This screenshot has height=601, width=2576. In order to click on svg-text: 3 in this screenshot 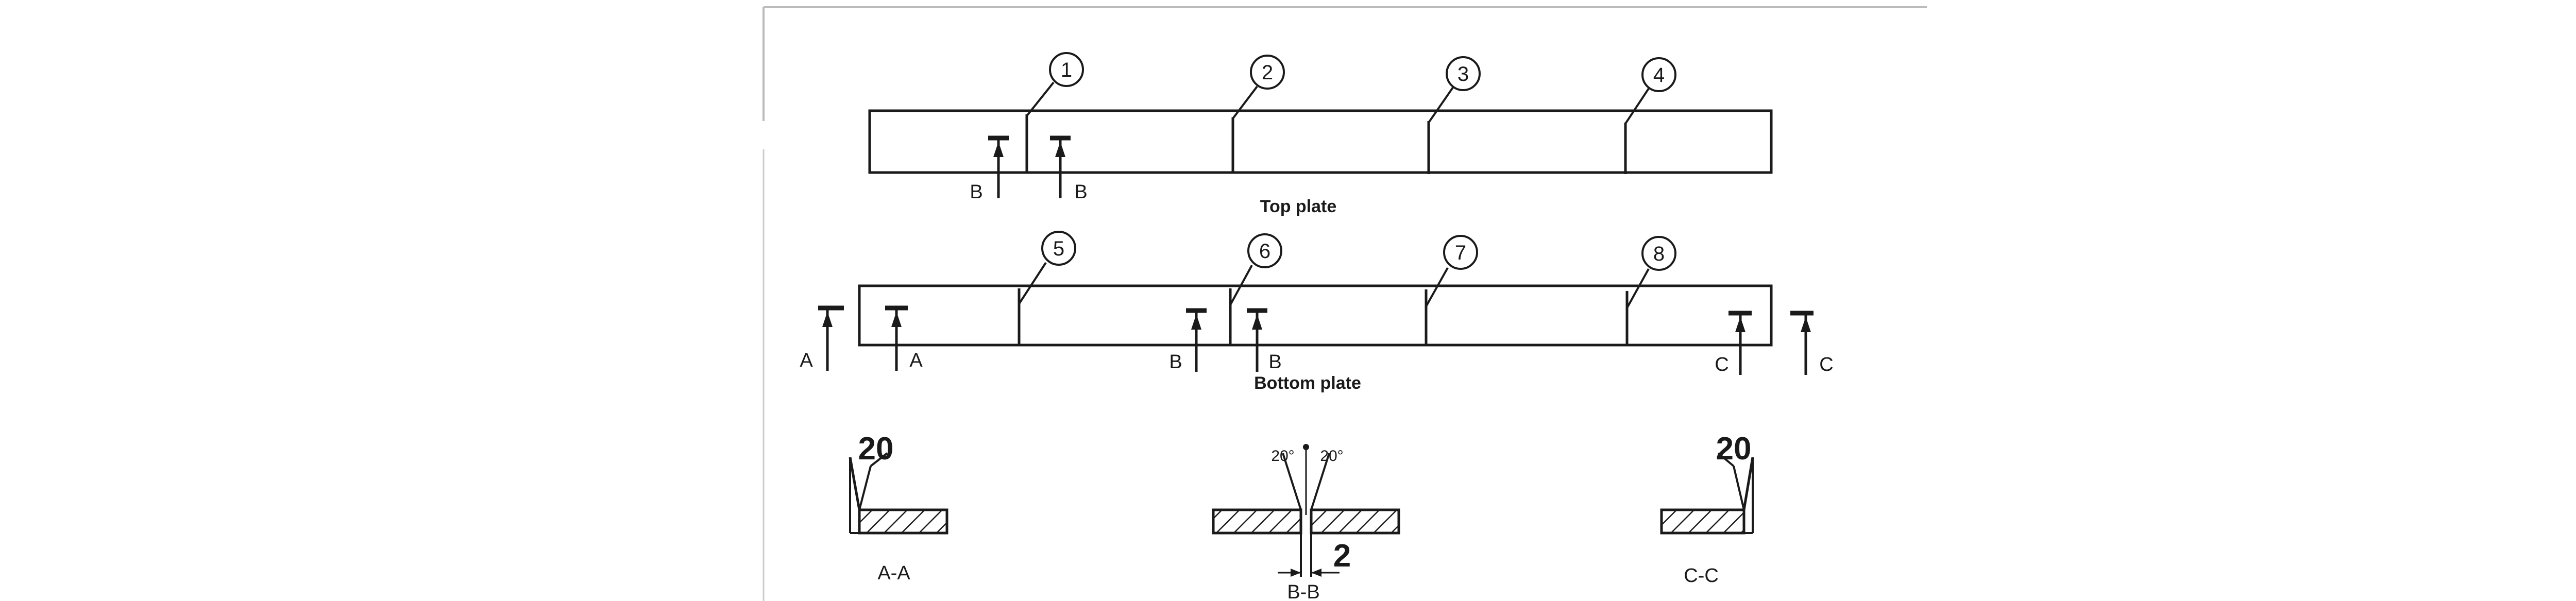, I will do `click(1463, 74)`.